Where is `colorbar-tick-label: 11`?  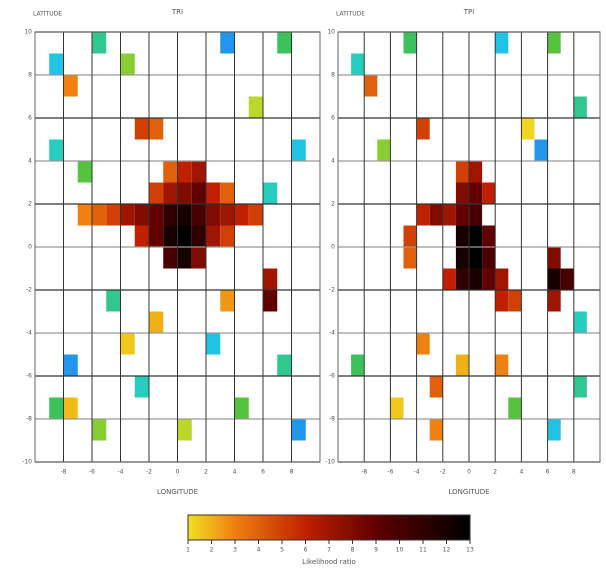 colorbar-tick-label: 11 is located at coordinates (423, 550).